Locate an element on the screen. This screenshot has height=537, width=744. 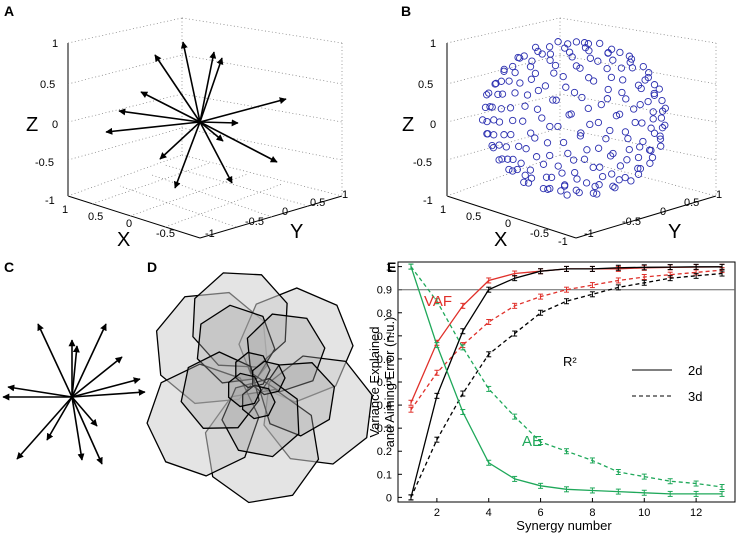
x-tick-label: 6 is located at coordinates (541, 513).